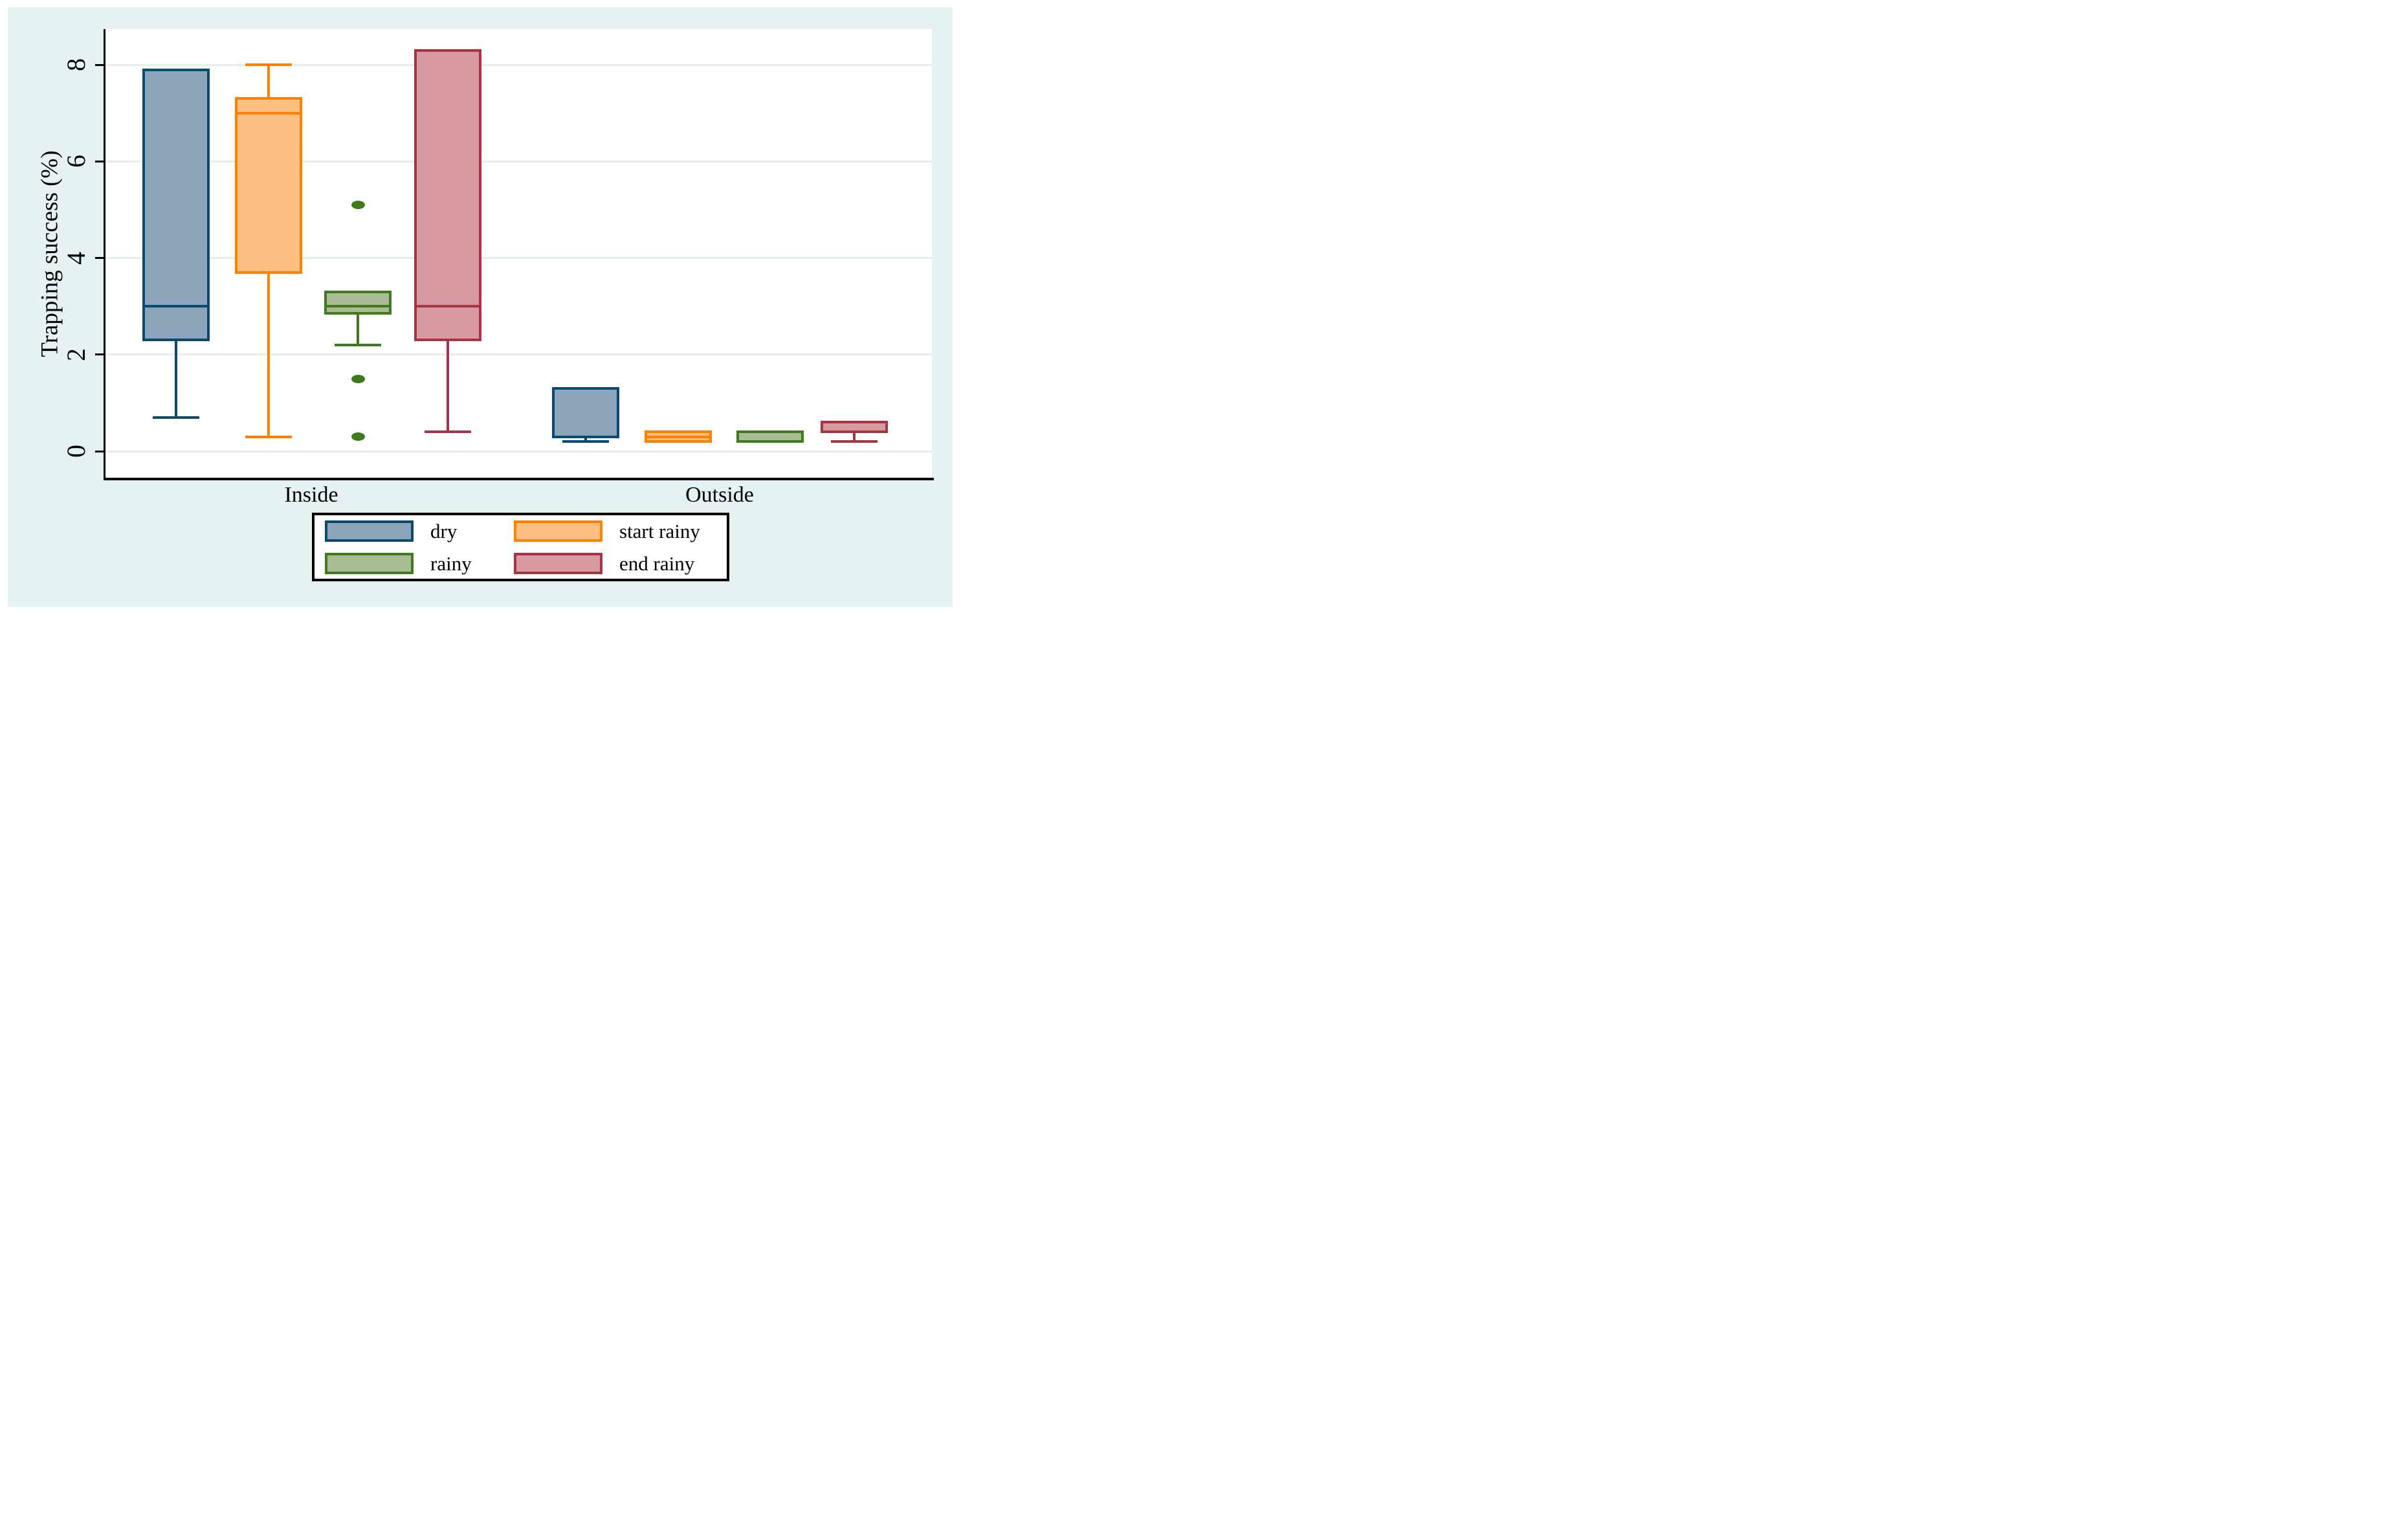 This screenshot has height=1540, width=2408. What do you see at coordinates (176, 205) in the screenshot?
I see `box-dry-Inside` at bounding box center [176, 205].